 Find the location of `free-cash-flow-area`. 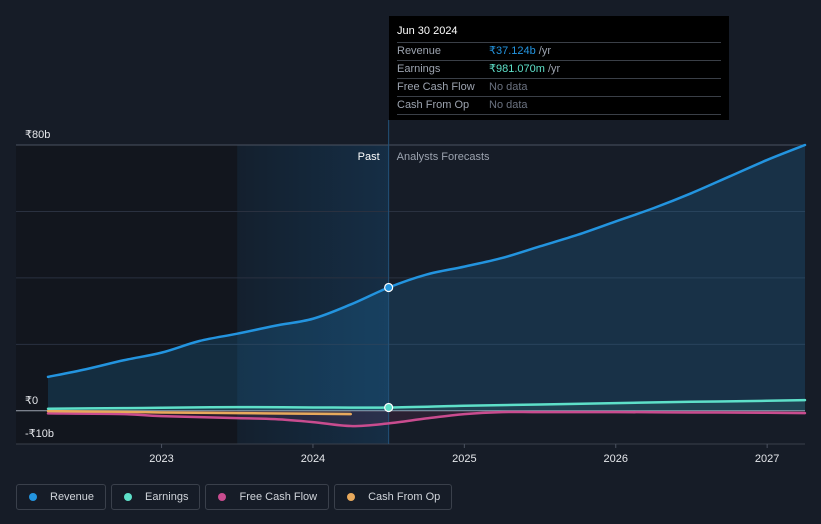

free-cash-flow-area is located at coordinates (426, 418).